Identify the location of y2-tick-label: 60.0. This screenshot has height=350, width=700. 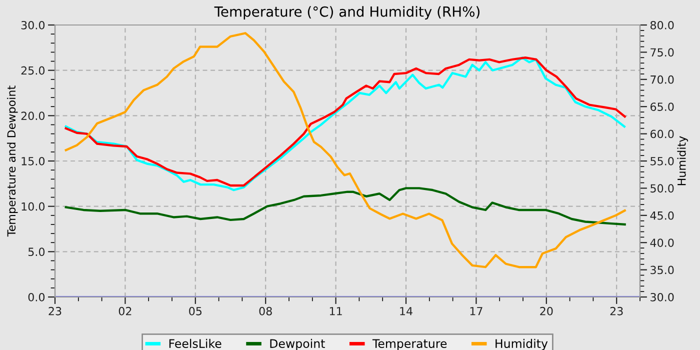
(662, 134).